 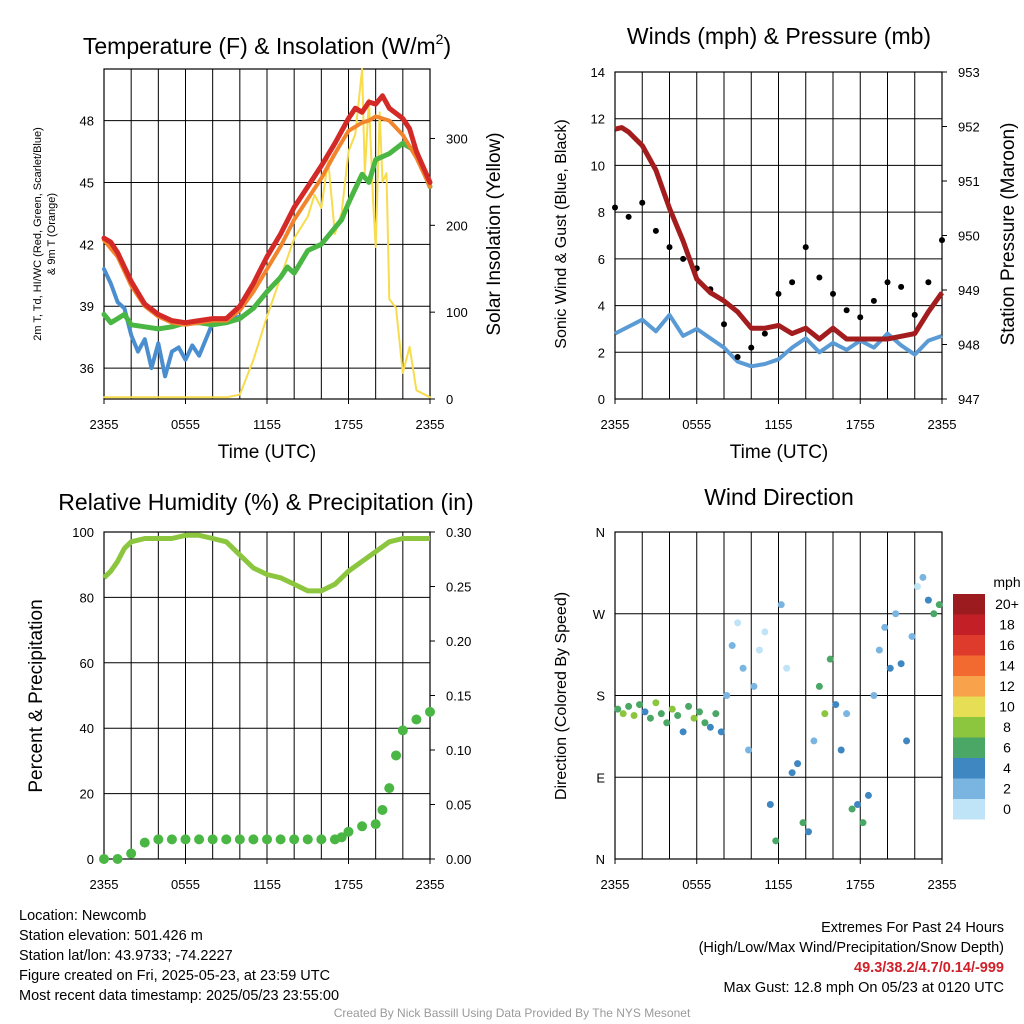 I want to click on temperature-xlabel: Time (UTC), so click(x=267, y=452).